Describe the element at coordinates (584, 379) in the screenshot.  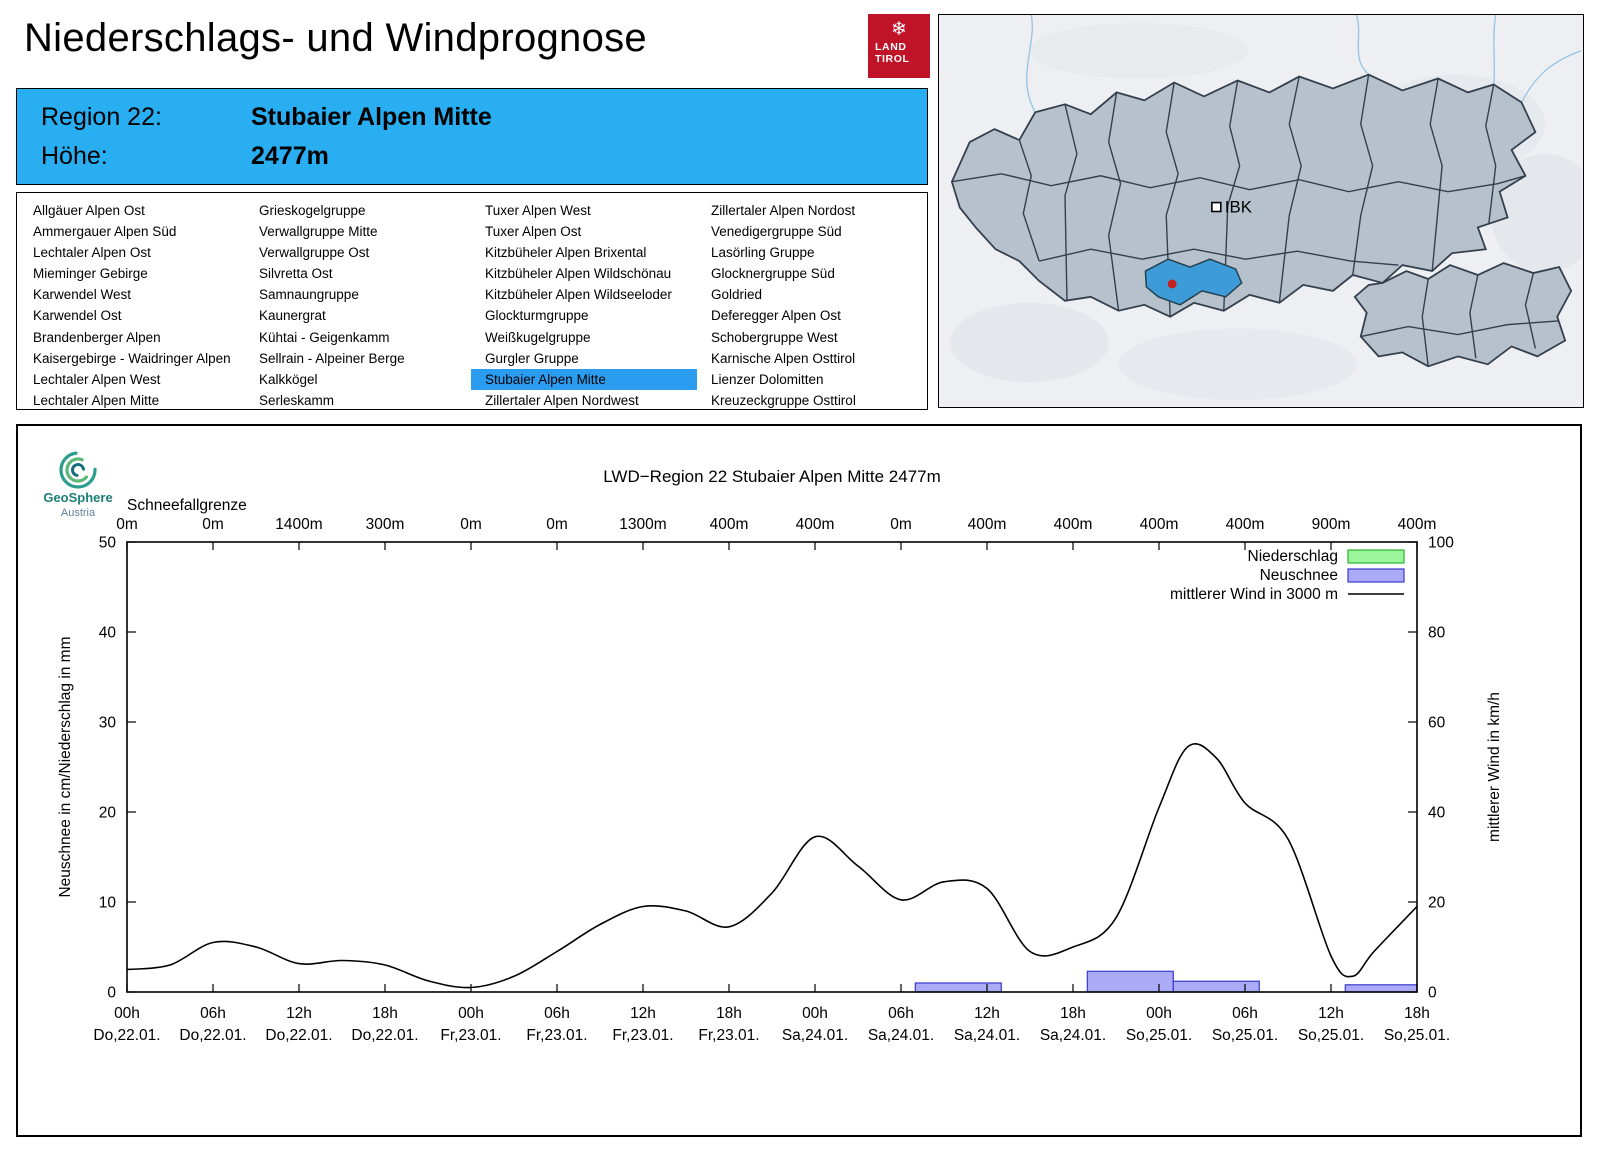
I see `region-list-item-selected: Stubaier Alpen Mitte` at that location.